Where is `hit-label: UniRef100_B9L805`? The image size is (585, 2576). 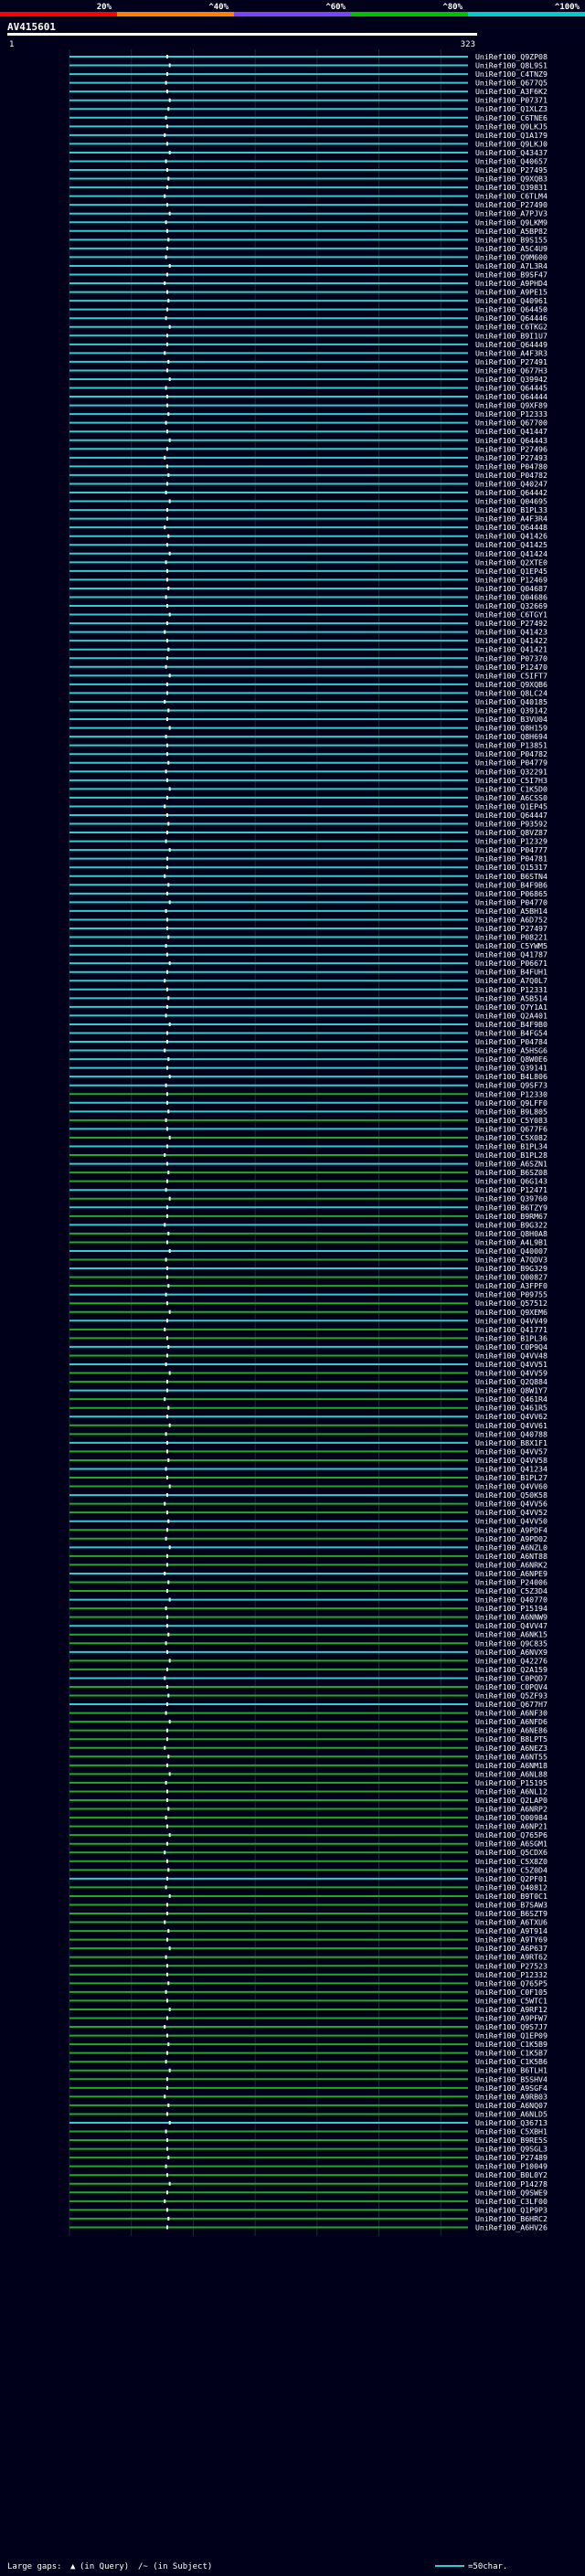 hit-label: UniRef100_B9L805 is located at coordinates (512, 1111).